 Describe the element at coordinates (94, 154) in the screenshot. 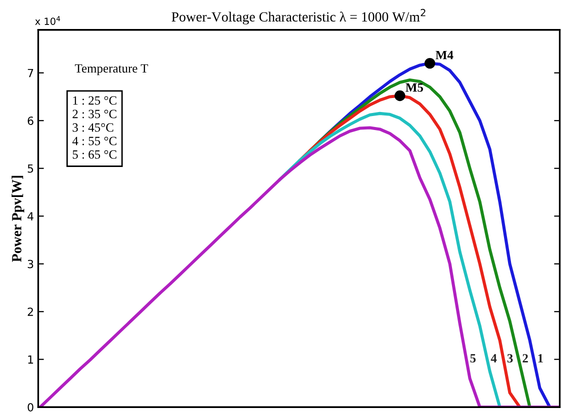

I see `annotation: 5 : 65 °C` at that location.